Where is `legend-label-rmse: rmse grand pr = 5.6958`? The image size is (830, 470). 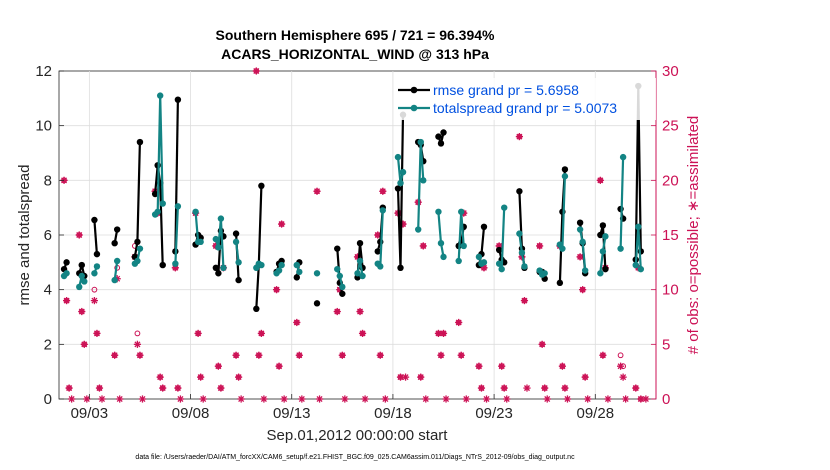
legend-label-rmse: rmse grand pr = 5.6958 is located at coordinates (506, 90).